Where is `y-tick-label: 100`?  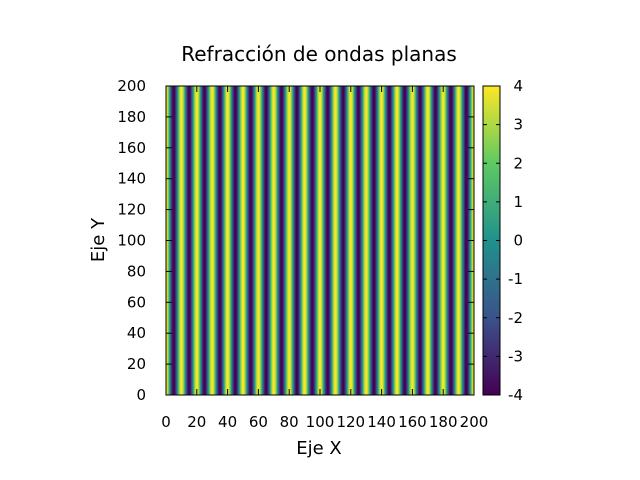 y-tick-label: 100 is located at coordinates (131, 241).